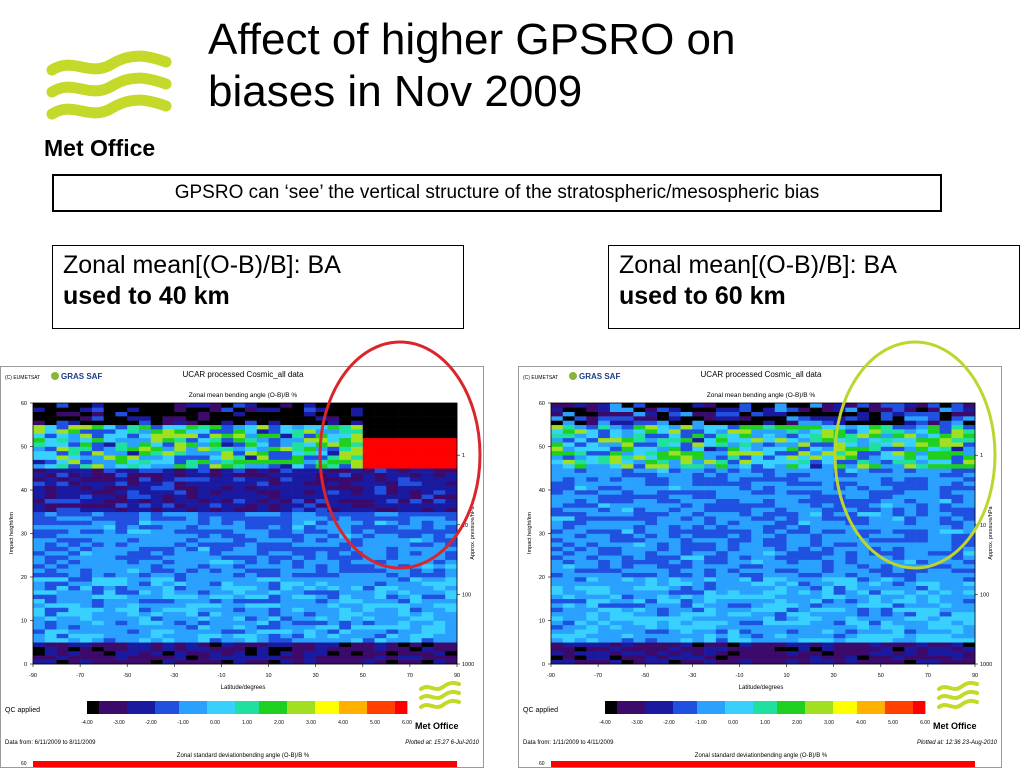  What do you see at coordinates (243, 688) in the screenshot?
I see `x-axis-label: Latitude/degrees` at bounding box center [243, 688].